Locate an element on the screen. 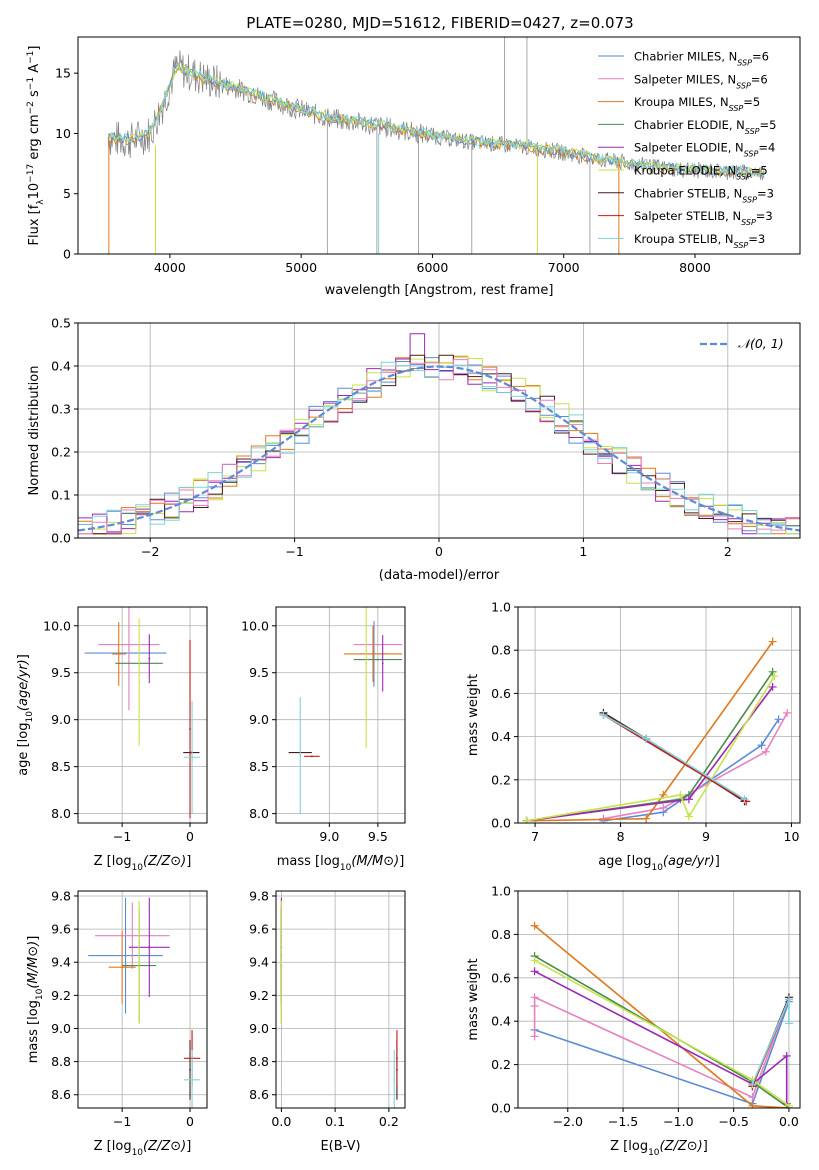  legend-name: Kroupa MILES, N is located at coordinates (681, 102).